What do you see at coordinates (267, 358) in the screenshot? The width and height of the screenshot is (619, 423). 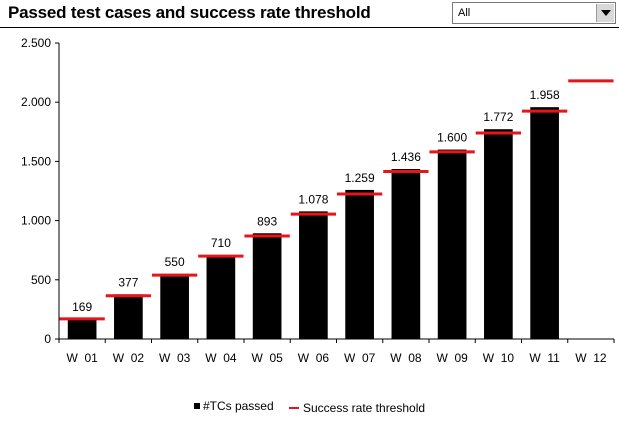 I see `x-tick-label: W 05` at bounding box center [267, 358].